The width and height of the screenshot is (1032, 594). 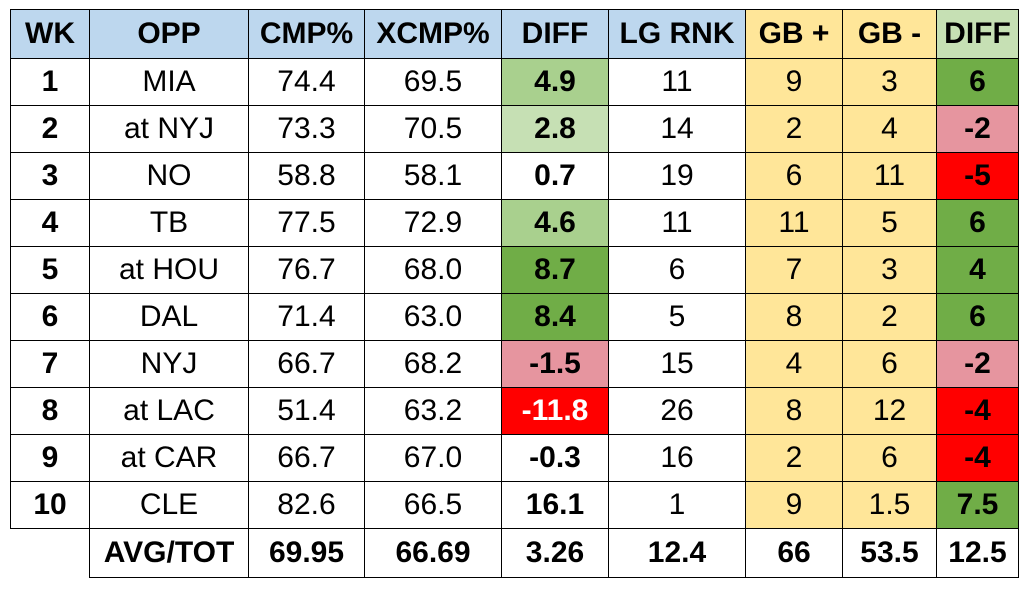 What do you see at coordinates (677, 317) in the screenshot?
I see `lg-rnk-cell: 5` at bounding box center [677, 317].